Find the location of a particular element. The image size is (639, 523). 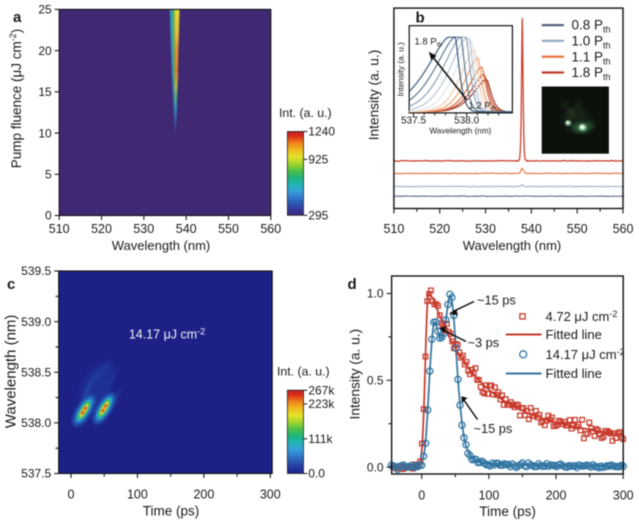

svg-text: c is located at coordinates (11, 284).